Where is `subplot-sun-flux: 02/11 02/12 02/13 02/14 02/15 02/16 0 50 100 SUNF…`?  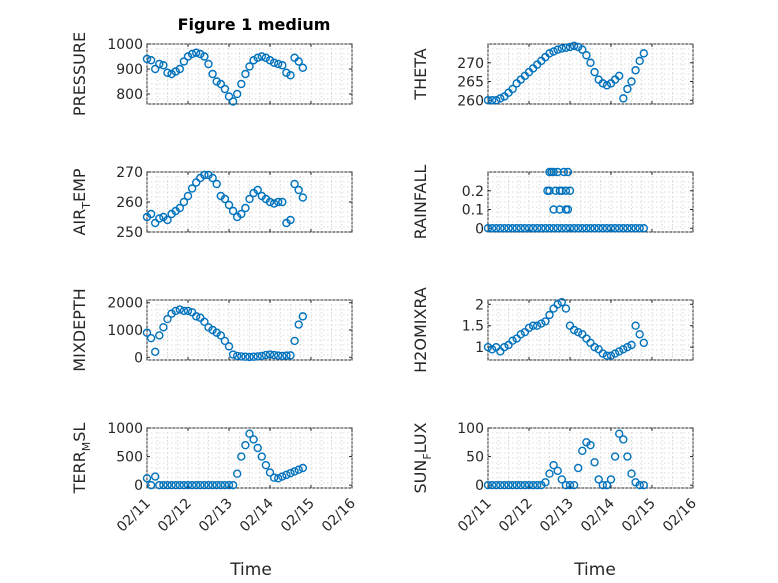 subplot-sun-flux: 02/11 02/12 02/13 02/14 02/15 02/16 0 50 100 SUNF… is located at coordinates (555, 478).